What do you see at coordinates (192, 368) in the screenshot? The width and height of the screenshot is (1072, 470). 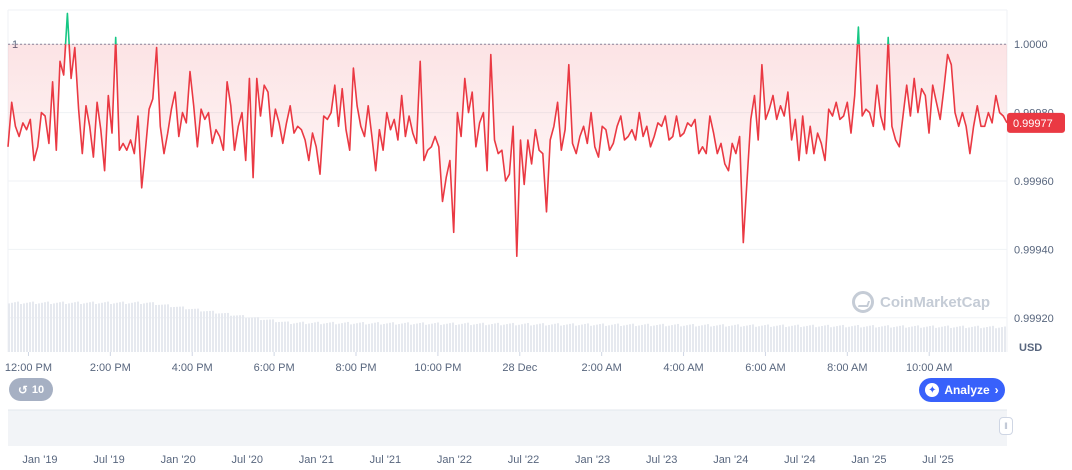 I see `x-tick-label: 4:00 PM` at bounding box center [192, 368].